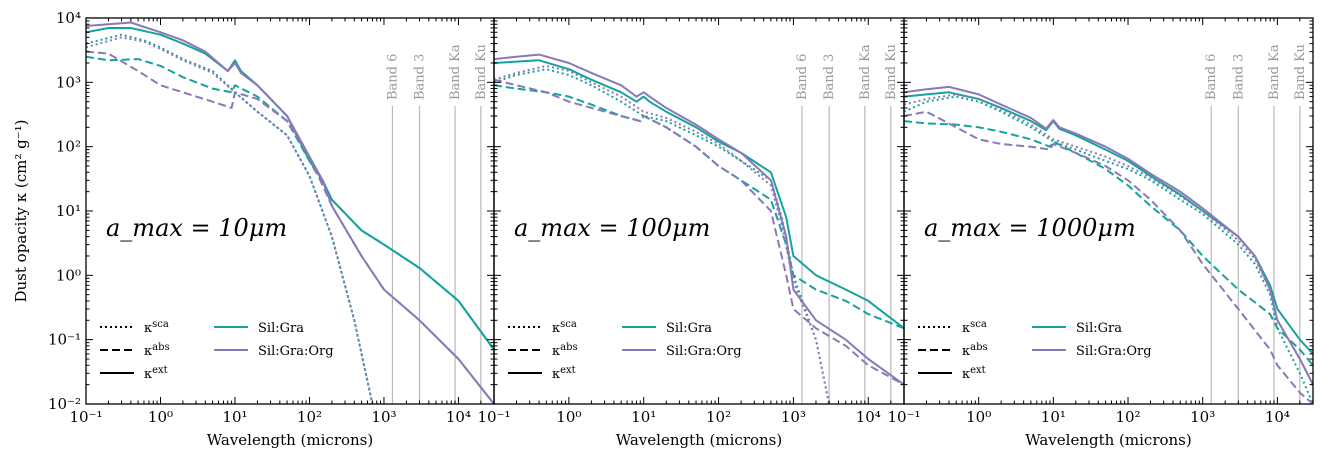  Describe the element at coordinates (68, 147) in the screenshot. I see `y-tick-label: 10²` at that location.